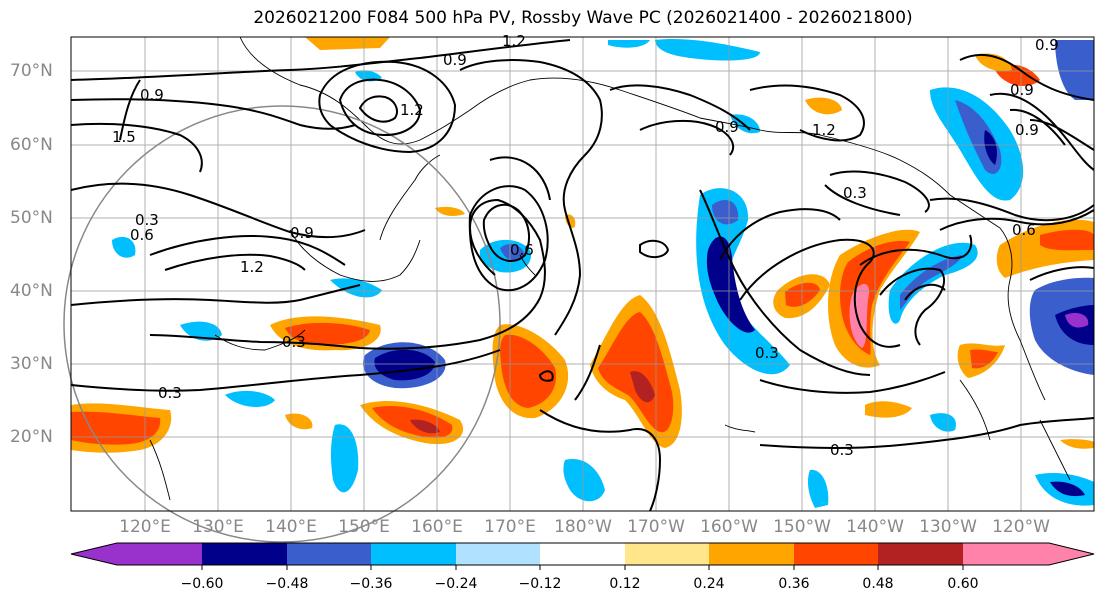 This screenshot has width=1105, height=604. Describe the element at coordinates (371, 584) in the screenshot. I see `colorbar-tick-label: −0.36` at that location.